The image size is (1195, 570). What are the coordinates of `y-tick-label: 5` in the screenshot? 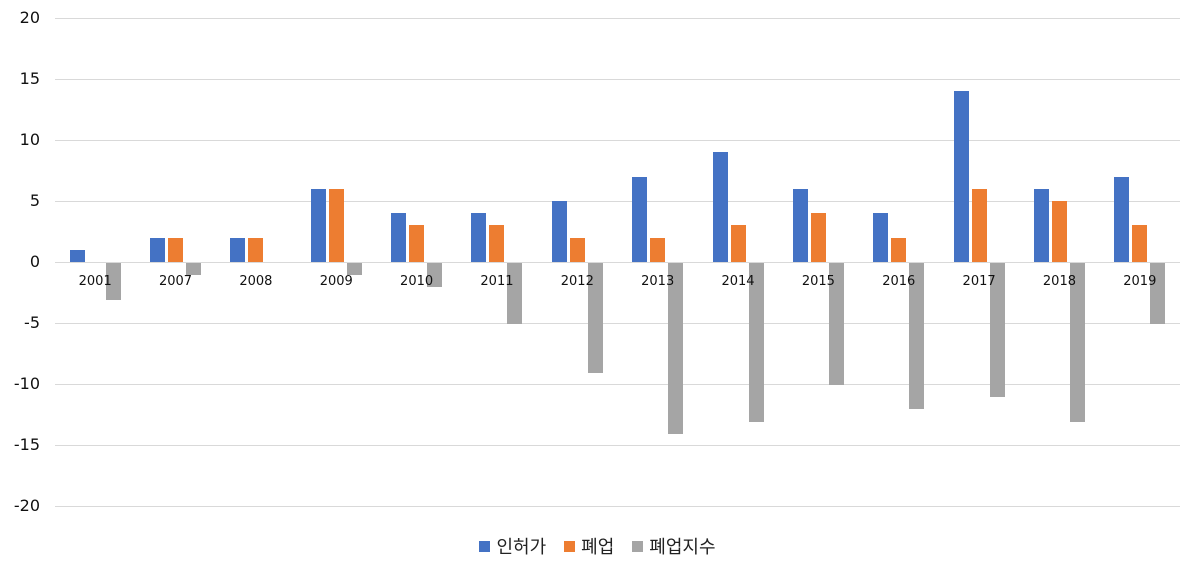 It's located at (34, 200).